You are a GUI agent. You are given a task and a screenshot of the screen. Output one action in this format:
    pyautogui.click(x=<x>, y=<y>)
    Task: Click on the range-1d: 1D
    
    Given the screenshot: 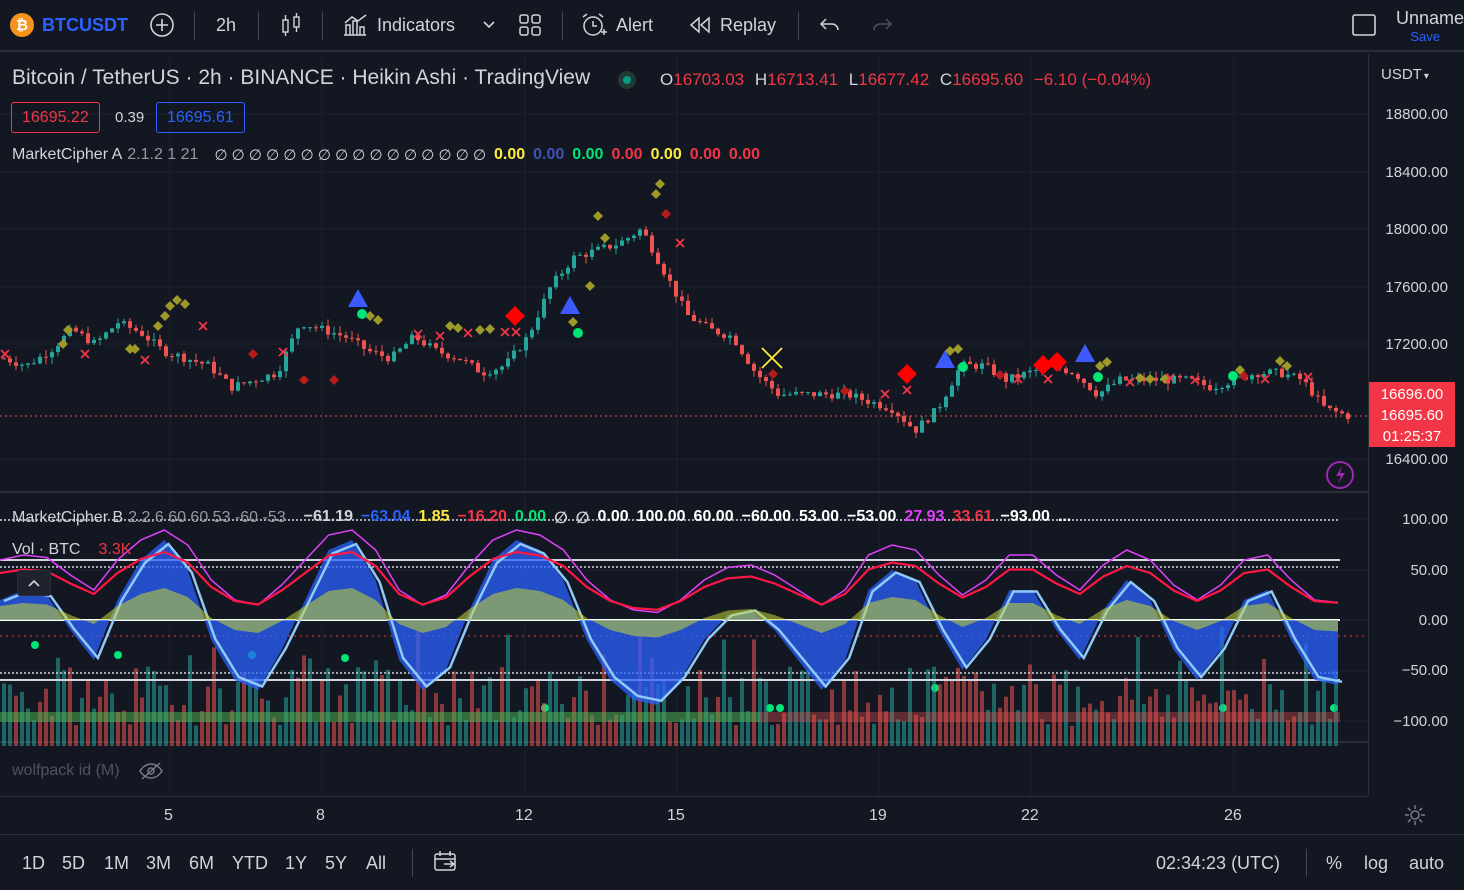 What is the action you would take?
    pyautogui.click(x=34, y=863)
    